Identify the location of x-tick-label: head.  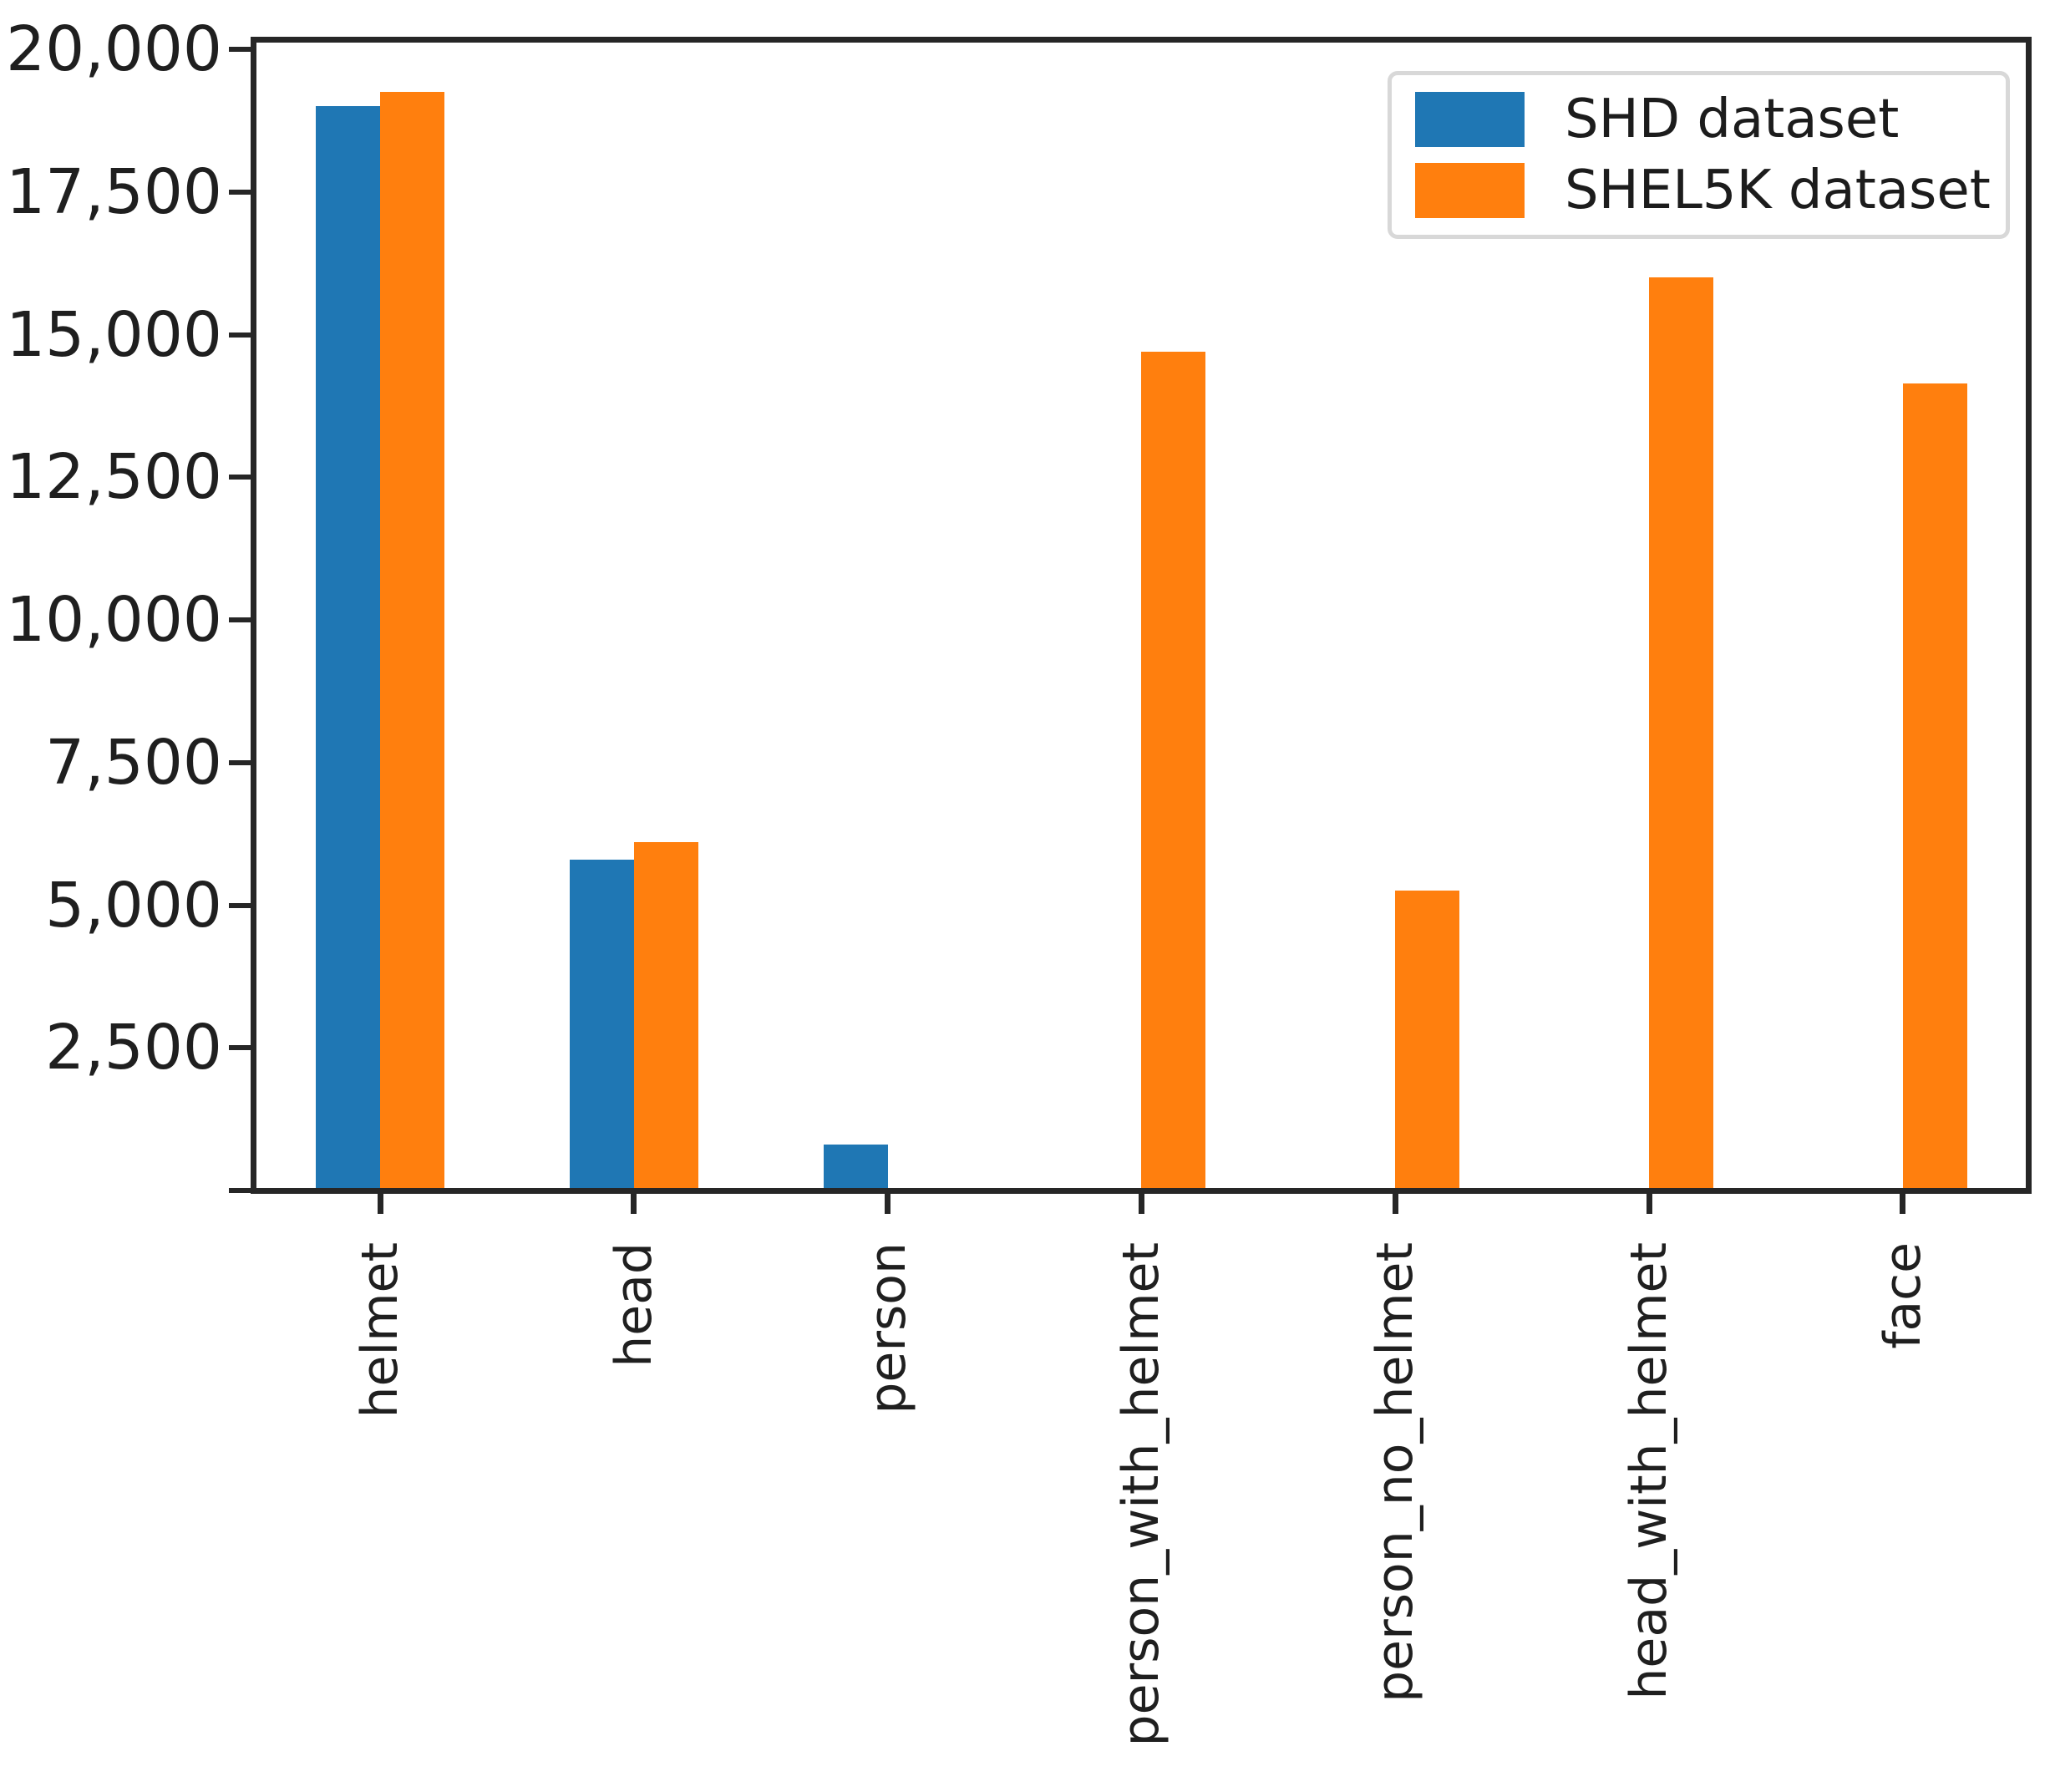
(633, 1305).